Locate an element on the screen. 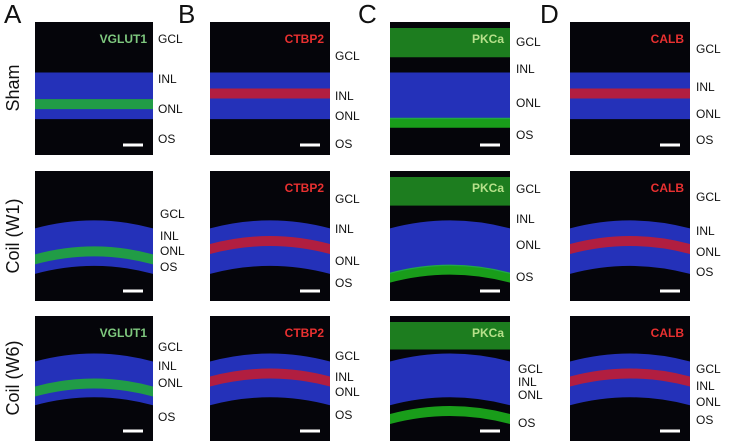 The image size is (740, 443). row-label: Sham is located at coordinates (13, 87).